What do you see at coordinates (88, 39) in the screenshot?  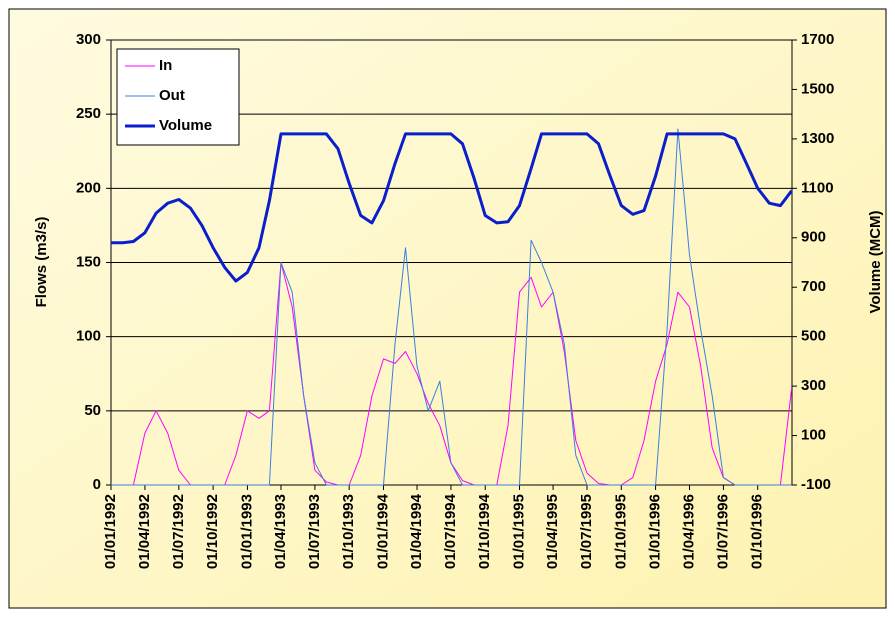 I see `y-tick-label: 300` at bounding box center [88, 39].